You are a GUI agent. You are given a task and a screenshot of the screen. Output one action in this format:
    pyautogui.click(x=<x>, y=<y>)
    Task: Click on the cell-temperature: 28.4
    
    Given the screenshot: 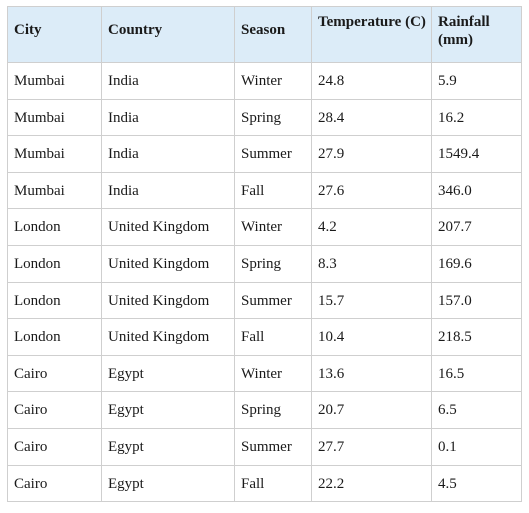 What is the action you would take?
    pyautogui.click(x=371, y=117)
    